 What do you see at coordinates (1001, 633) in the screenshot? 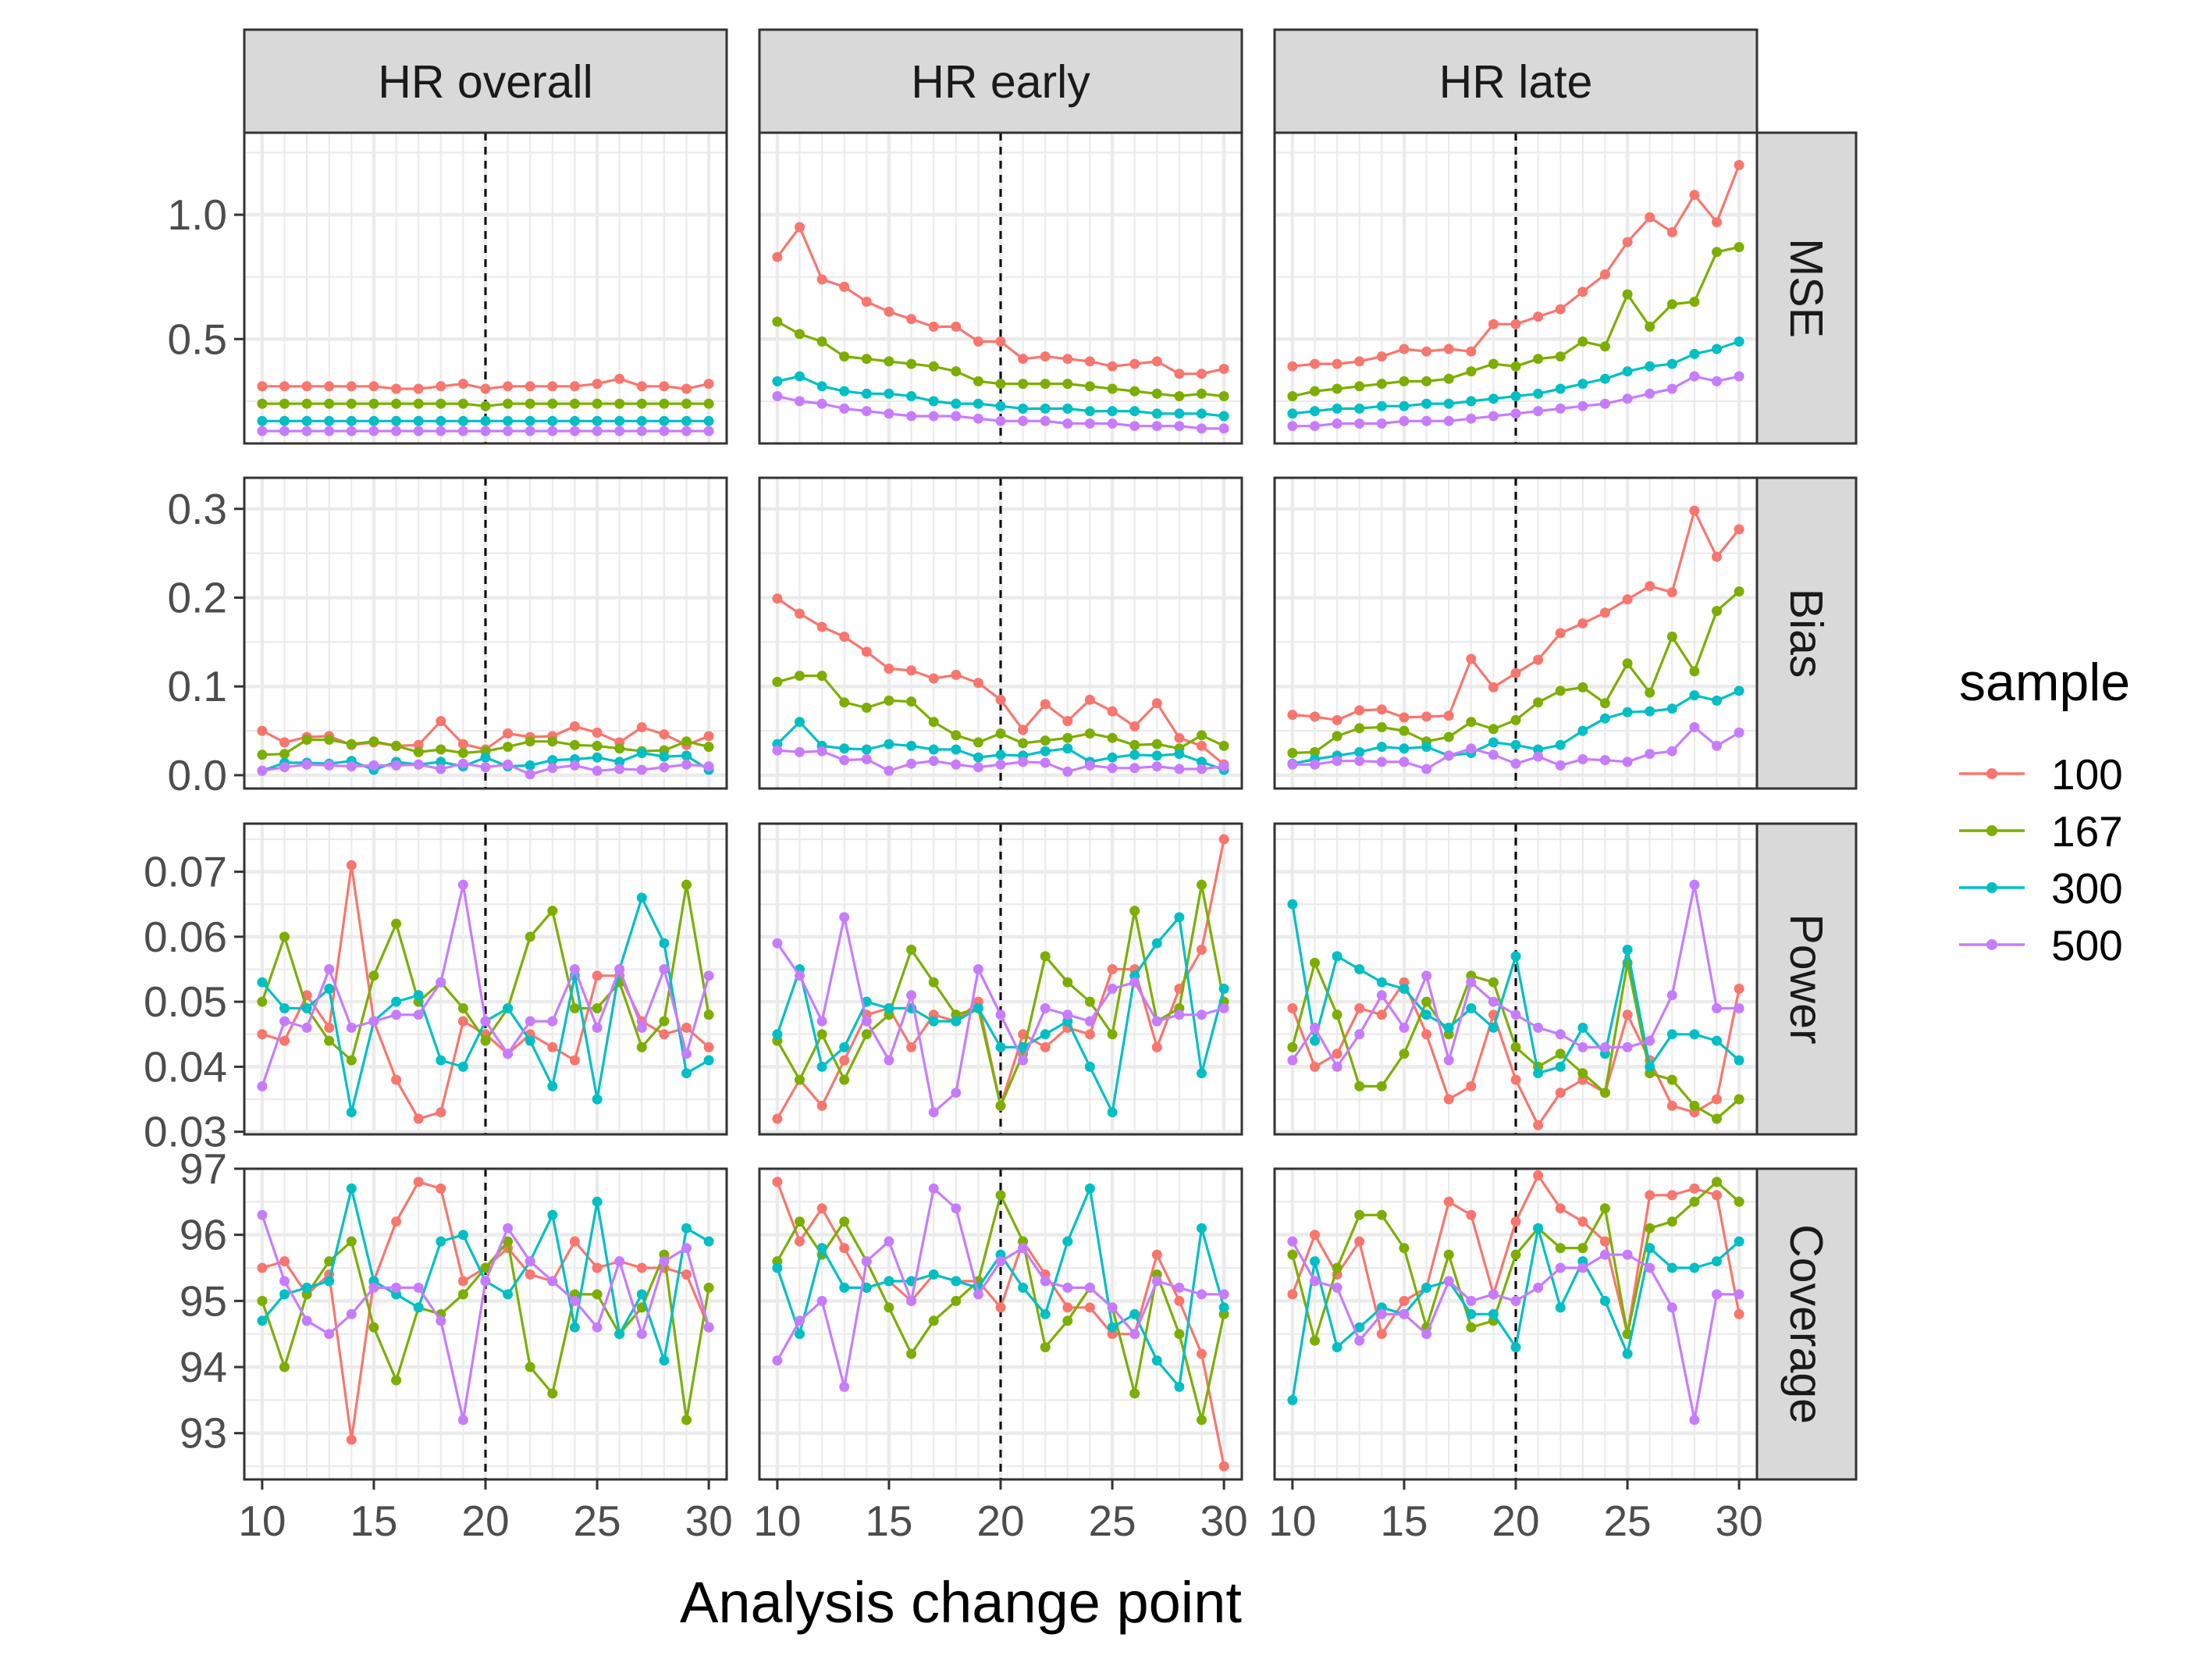
I see `panel-border` at bounding box center [1001, 633].